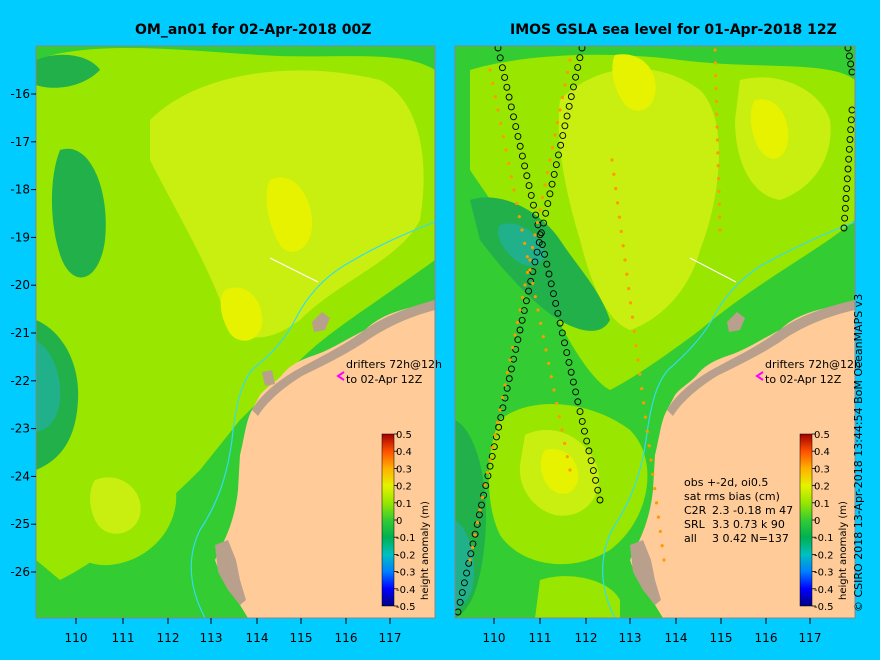 This screenshot has width=880, height=660. Describe the element at coordinates (301, 638) in the screenshot. I see `x-tick-label-left: 115` at that location.